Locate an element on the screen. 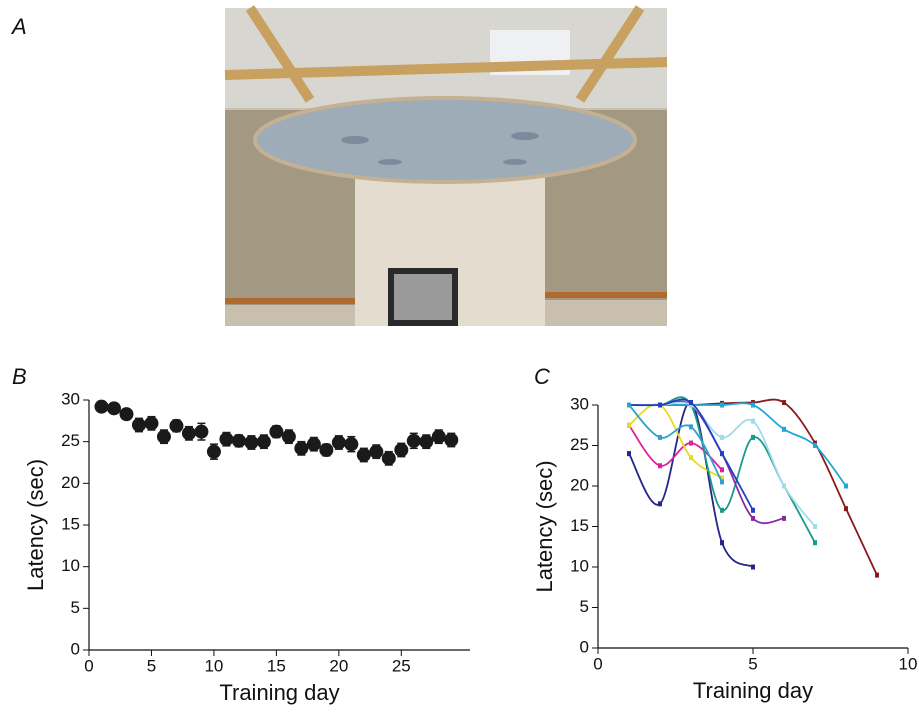 The width and height of the screenshot is (919, 720). platform is located at coordinates (445, 140).